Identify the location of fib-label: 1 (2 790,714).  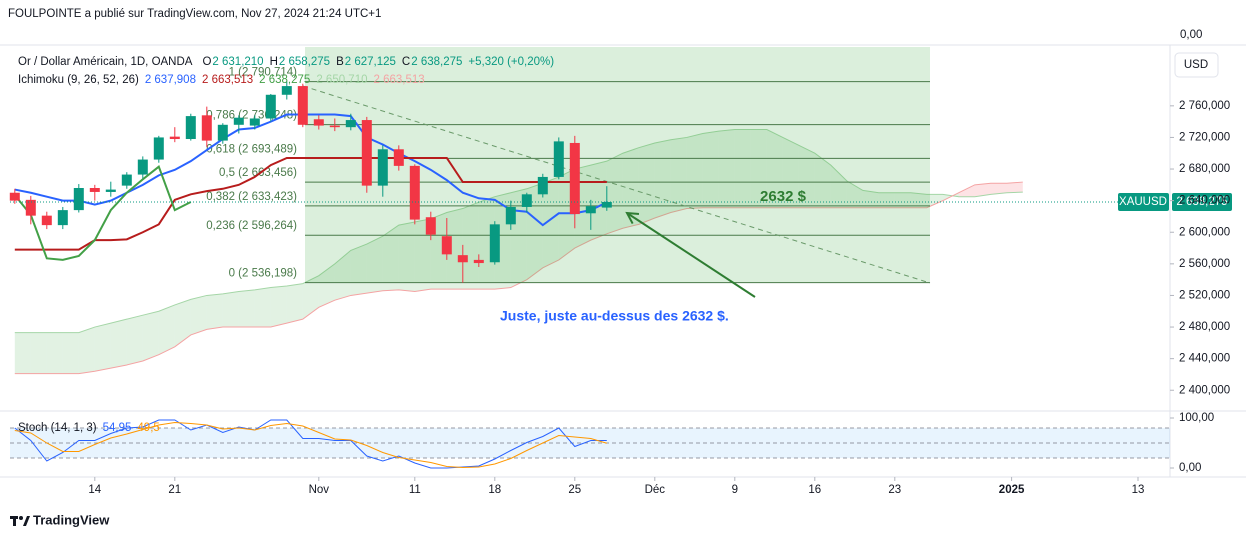
(263, 73).